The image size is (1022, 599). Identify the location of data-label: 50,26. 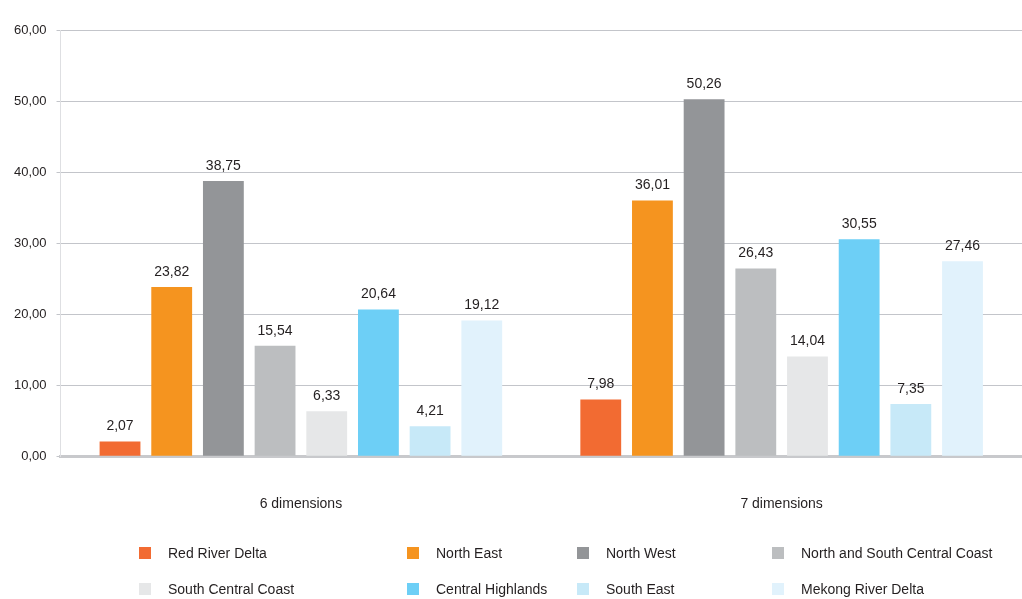
(704, 83).